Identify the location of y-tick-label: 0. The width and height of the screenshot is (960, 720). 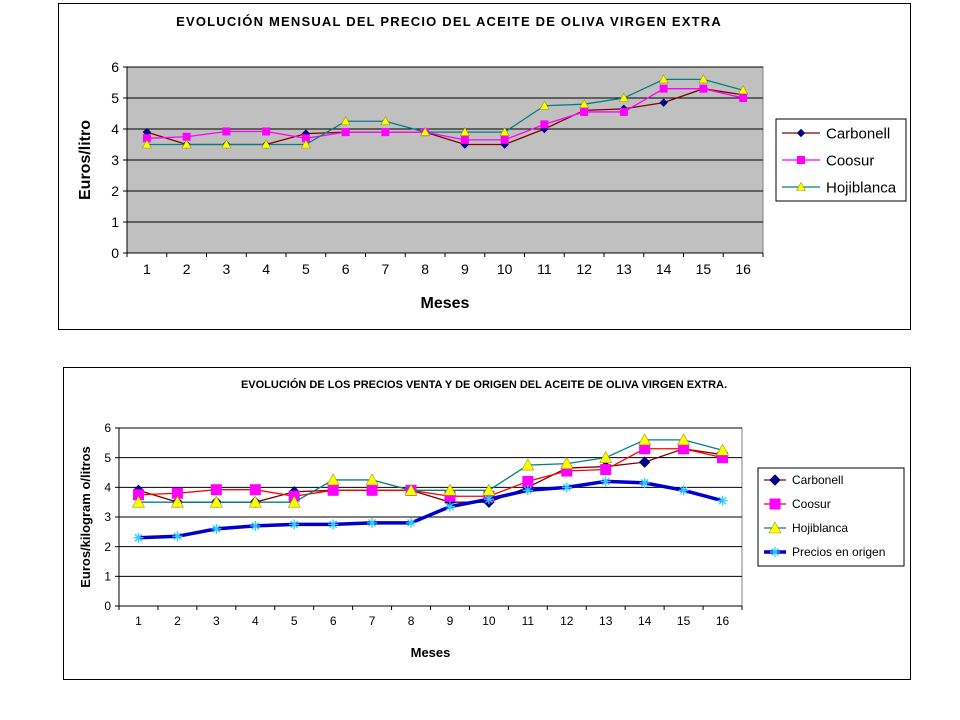
(115, 253).